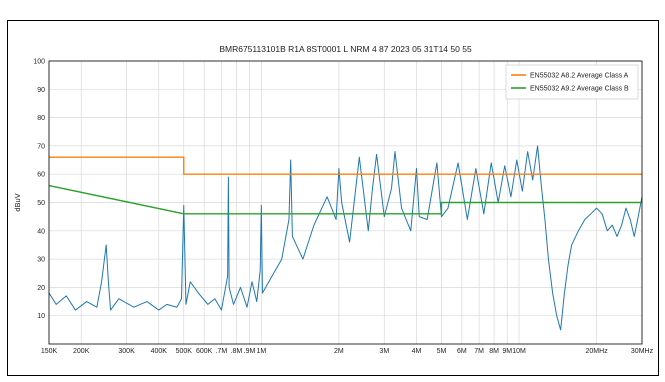 The height and width of the screenshot is (382, 665). What do you see at coordinates (579, 89) in the screenshot?
I see `legend-entry: EN55032 A9.2 Average Class B` at bounding box center [579, 89].